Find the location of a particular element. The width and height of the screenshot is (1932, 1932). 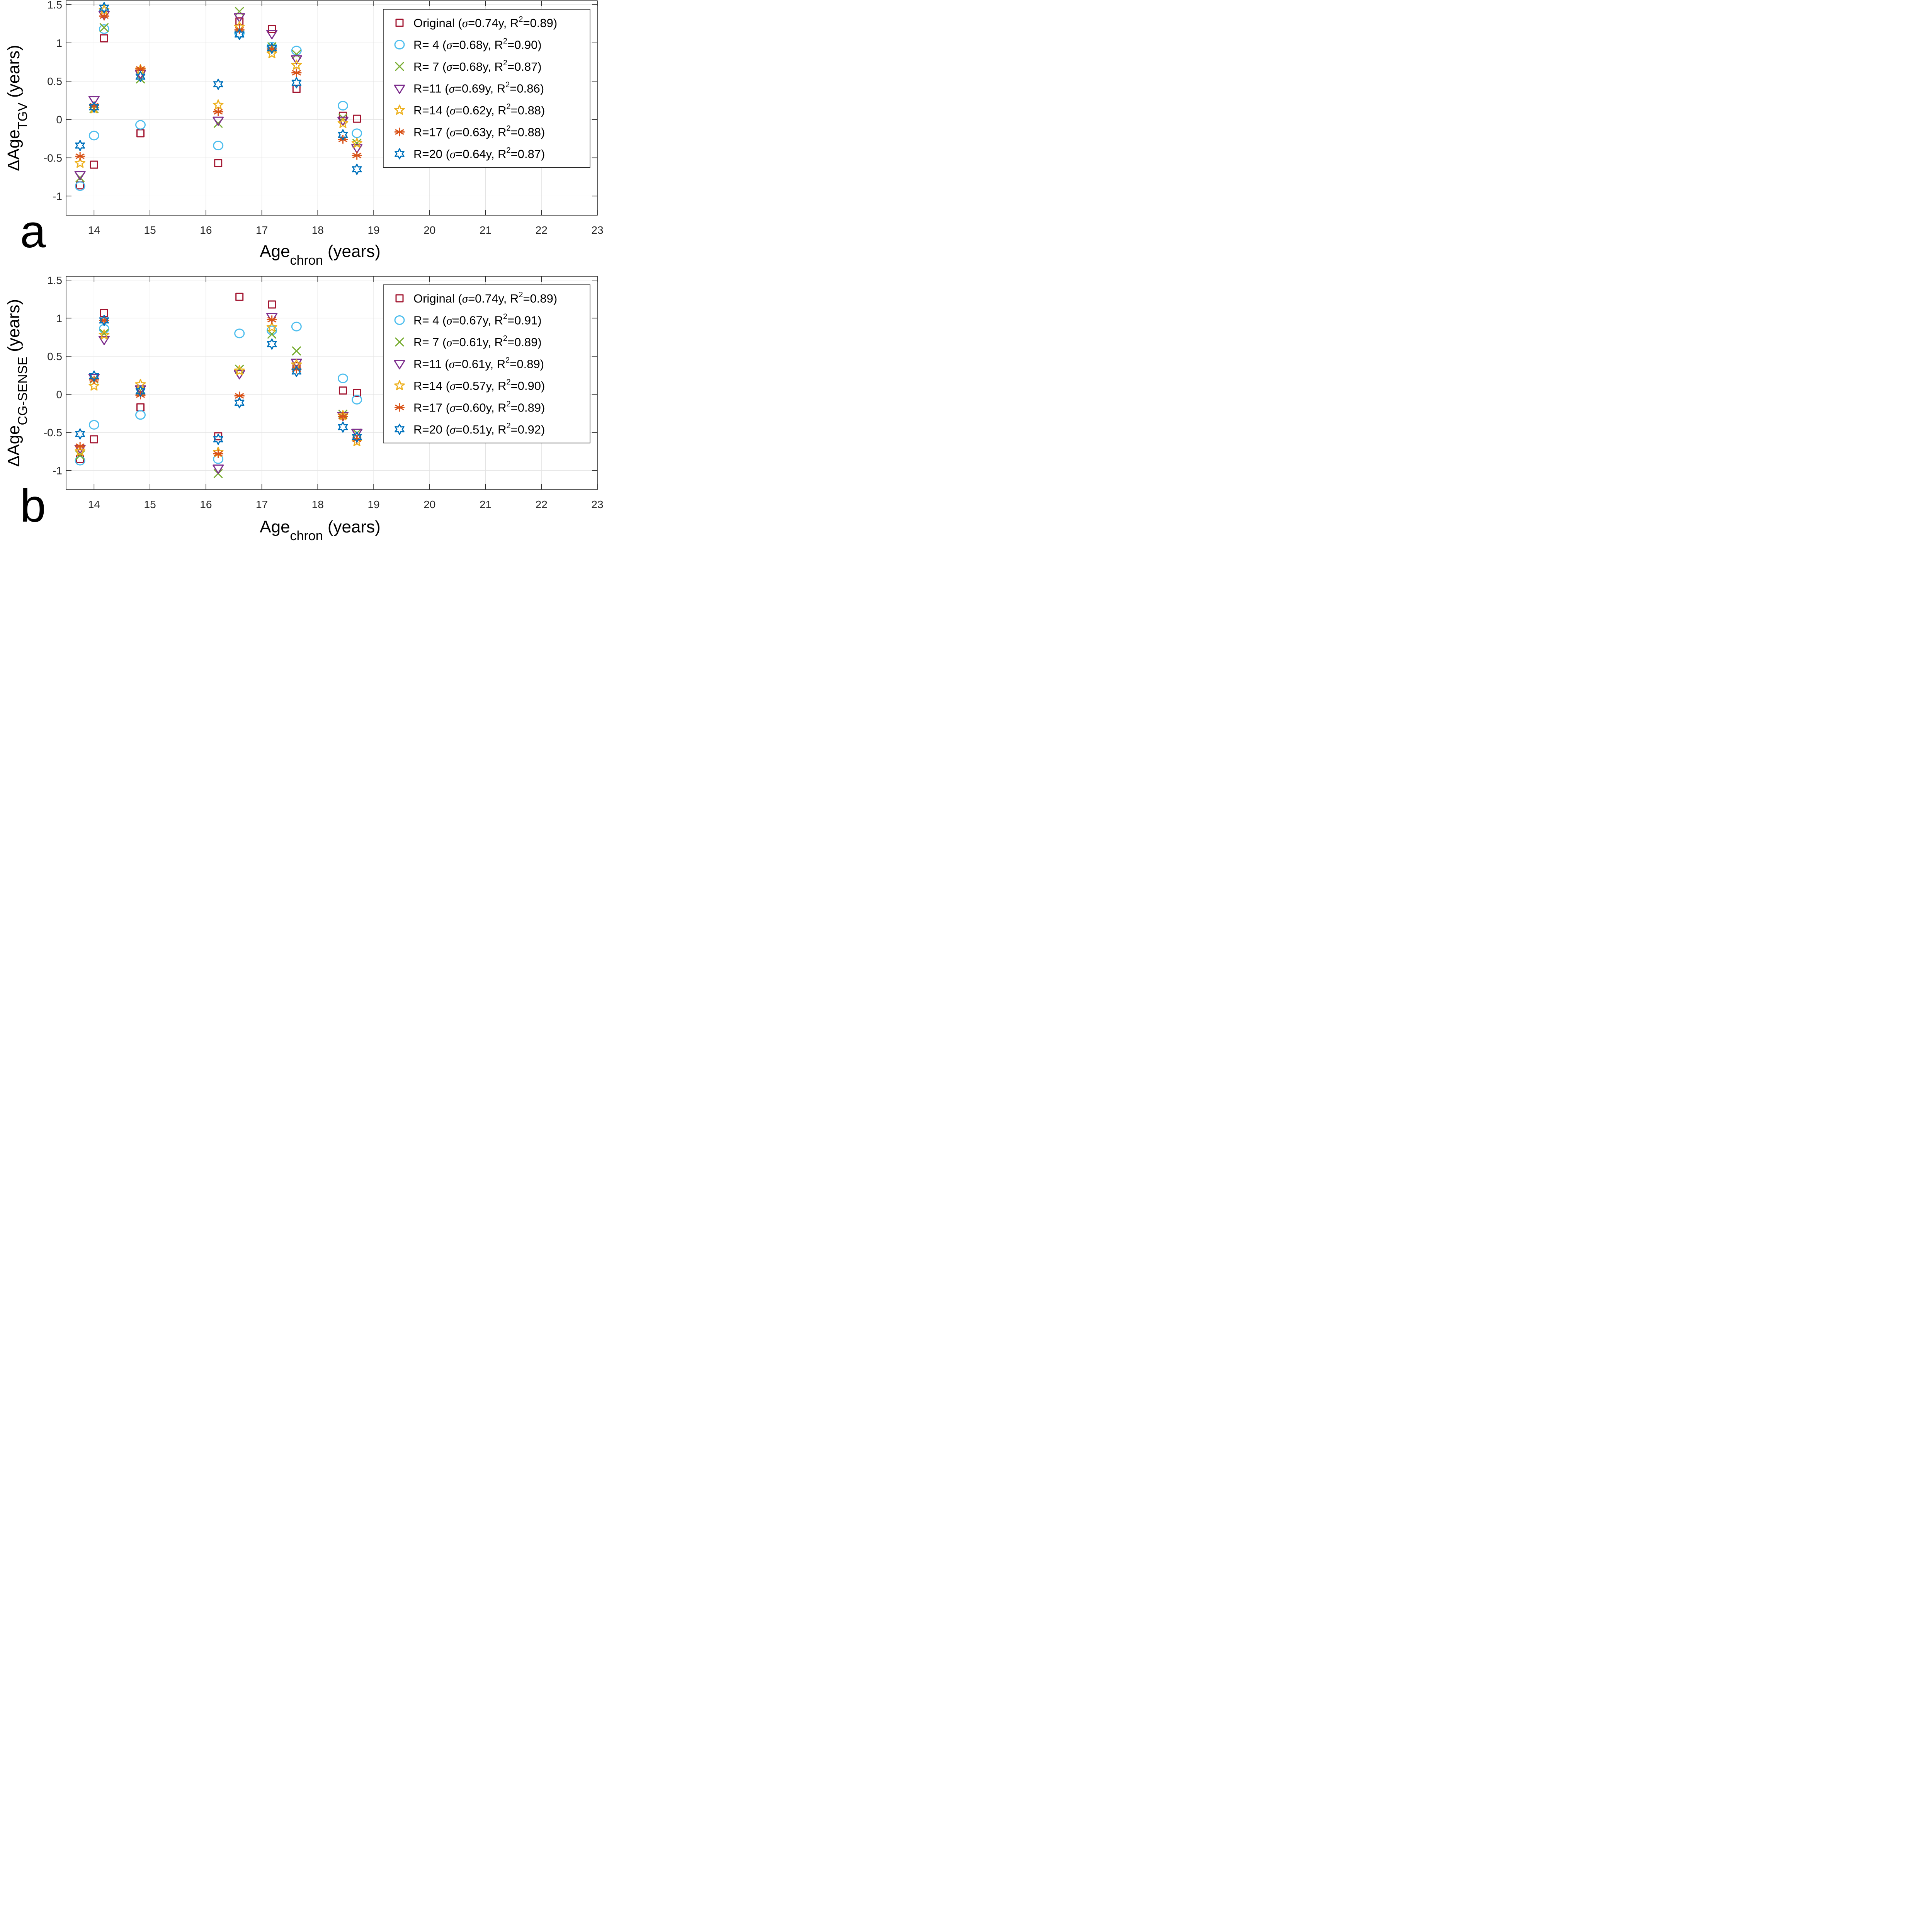

y-tick-label: 1 is located at coordinates (59, 318).